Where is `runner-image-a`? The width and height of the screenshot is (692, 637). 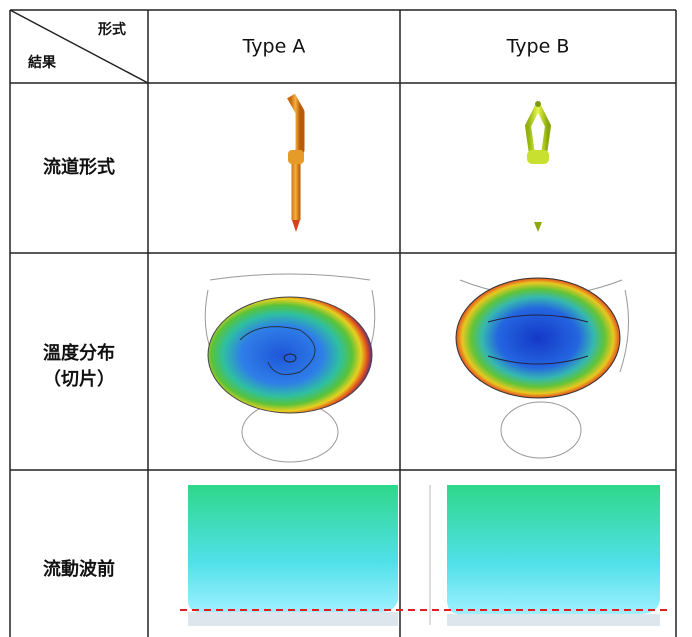 runner-image-a is located at coordinates (296, 162).